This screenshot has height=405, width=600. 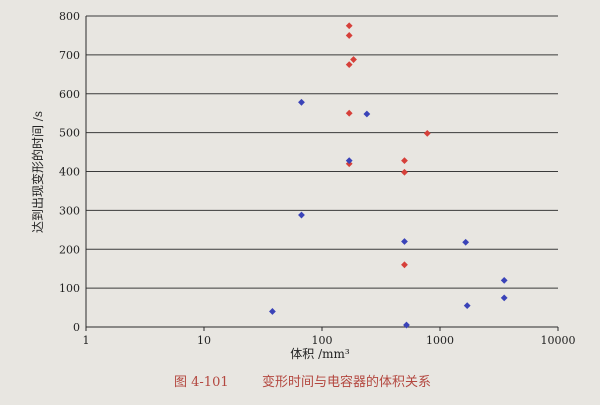 I want to click on y-tick-labels: 0 100 200 300 400 500 600 700 800, so click(x=69, y=172).